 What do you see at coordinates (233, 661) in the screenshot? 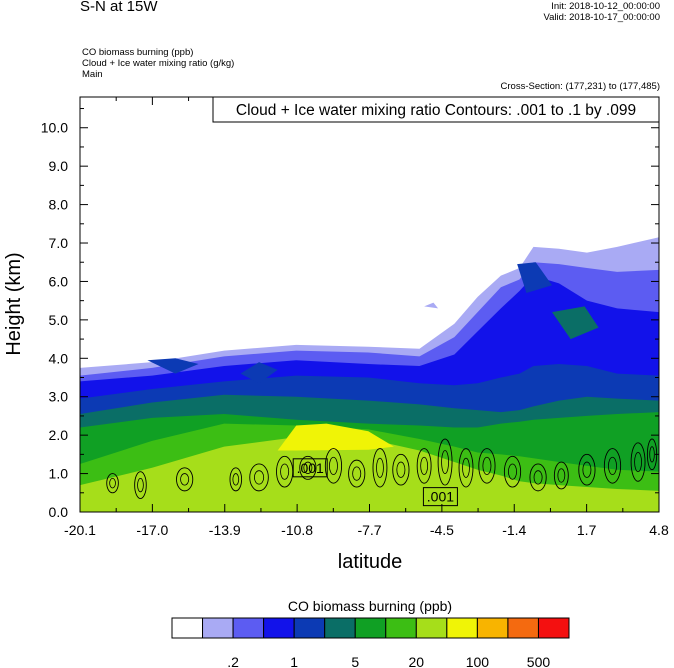
I see `colorbar-label: .2` at bounding box center [233, 661].